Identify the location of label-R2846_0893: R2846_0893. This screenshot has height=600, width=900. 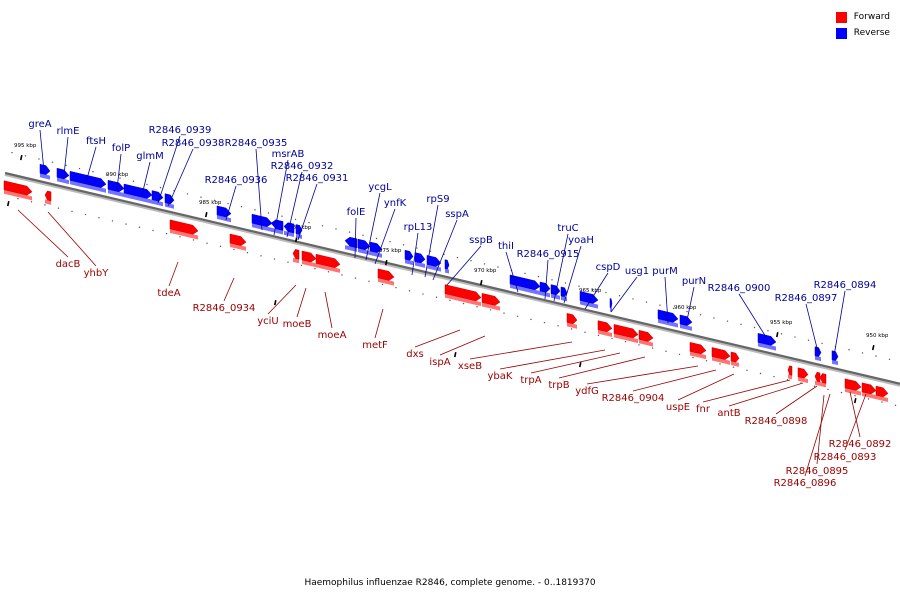
(845, 428).